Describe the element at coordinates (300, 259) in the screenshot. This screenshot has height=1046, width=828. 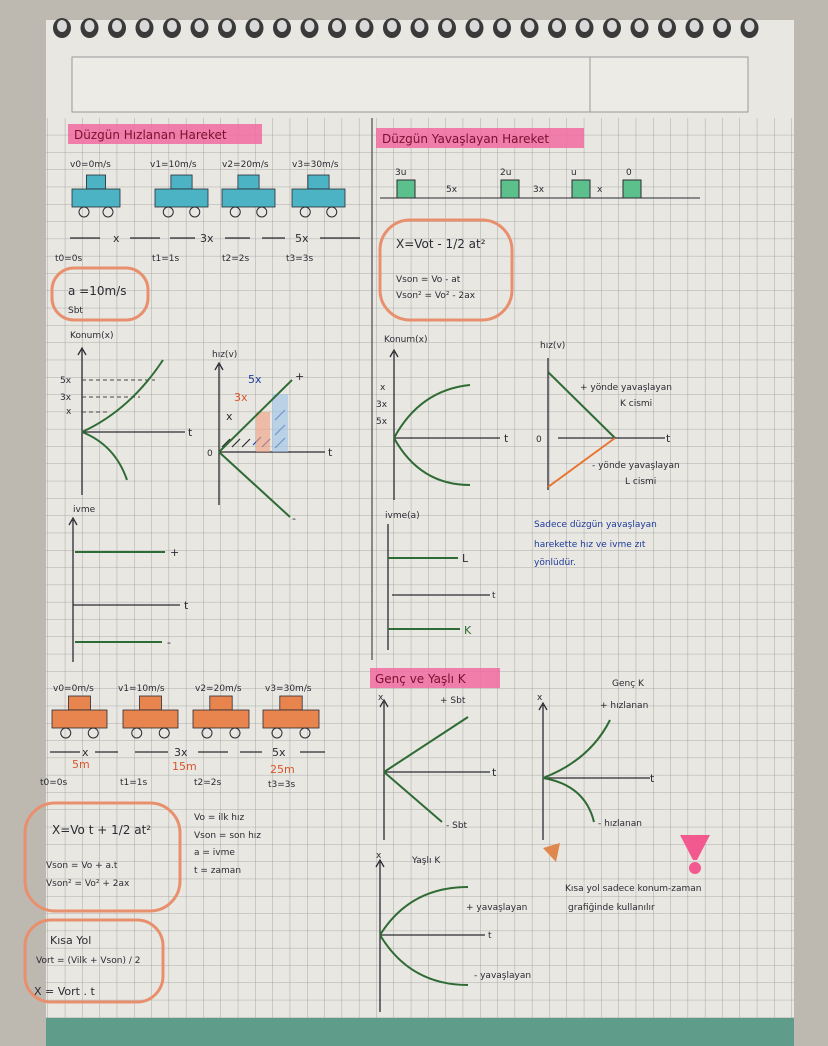
I see `time-label: t3=3s` at that location.